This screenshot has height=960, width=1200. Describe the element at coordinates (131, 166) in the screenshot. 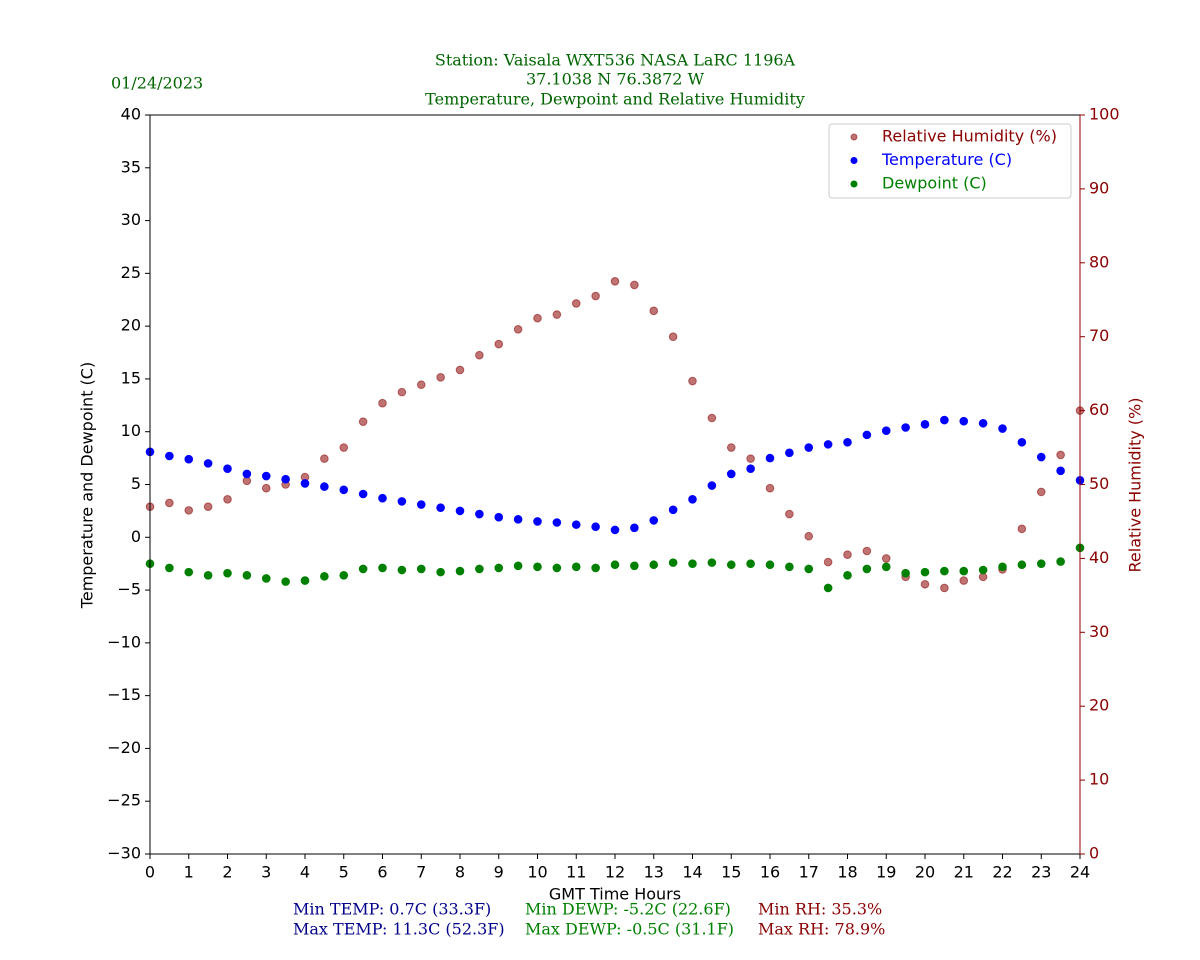

I see `y-tick-label: 35` at that location.